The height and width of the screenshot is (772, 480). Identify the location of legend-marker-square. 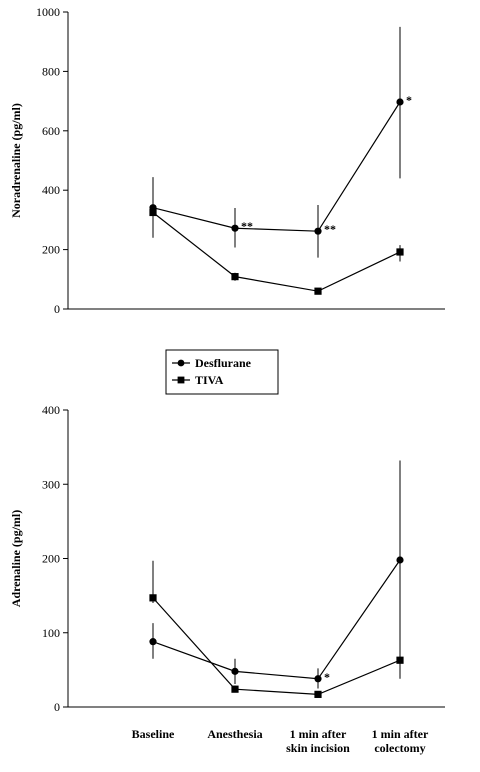
(181, 380).